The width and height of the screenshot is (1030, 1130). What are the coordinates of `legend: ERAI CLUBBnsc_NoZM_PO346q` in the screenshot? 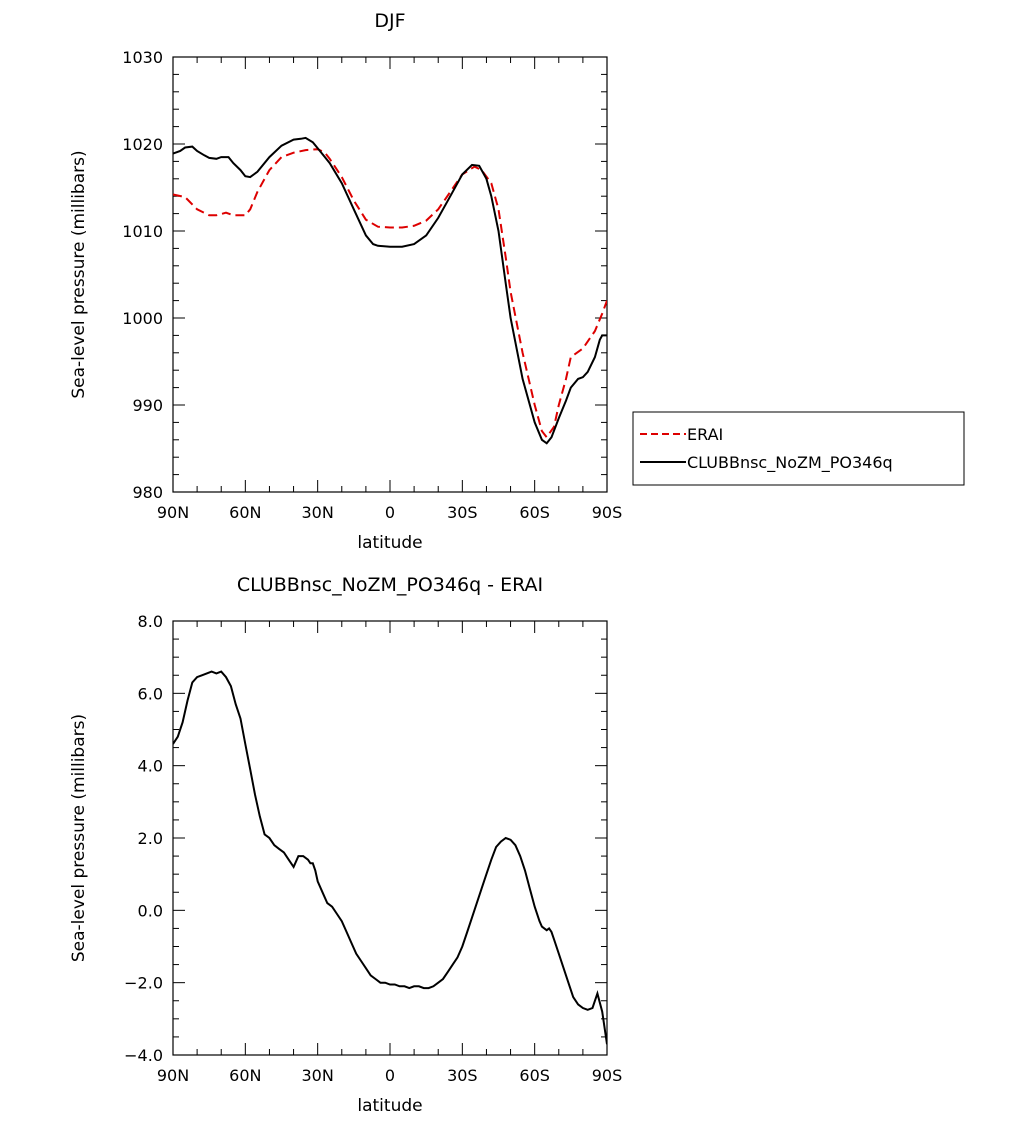 It's located at (798, 448).